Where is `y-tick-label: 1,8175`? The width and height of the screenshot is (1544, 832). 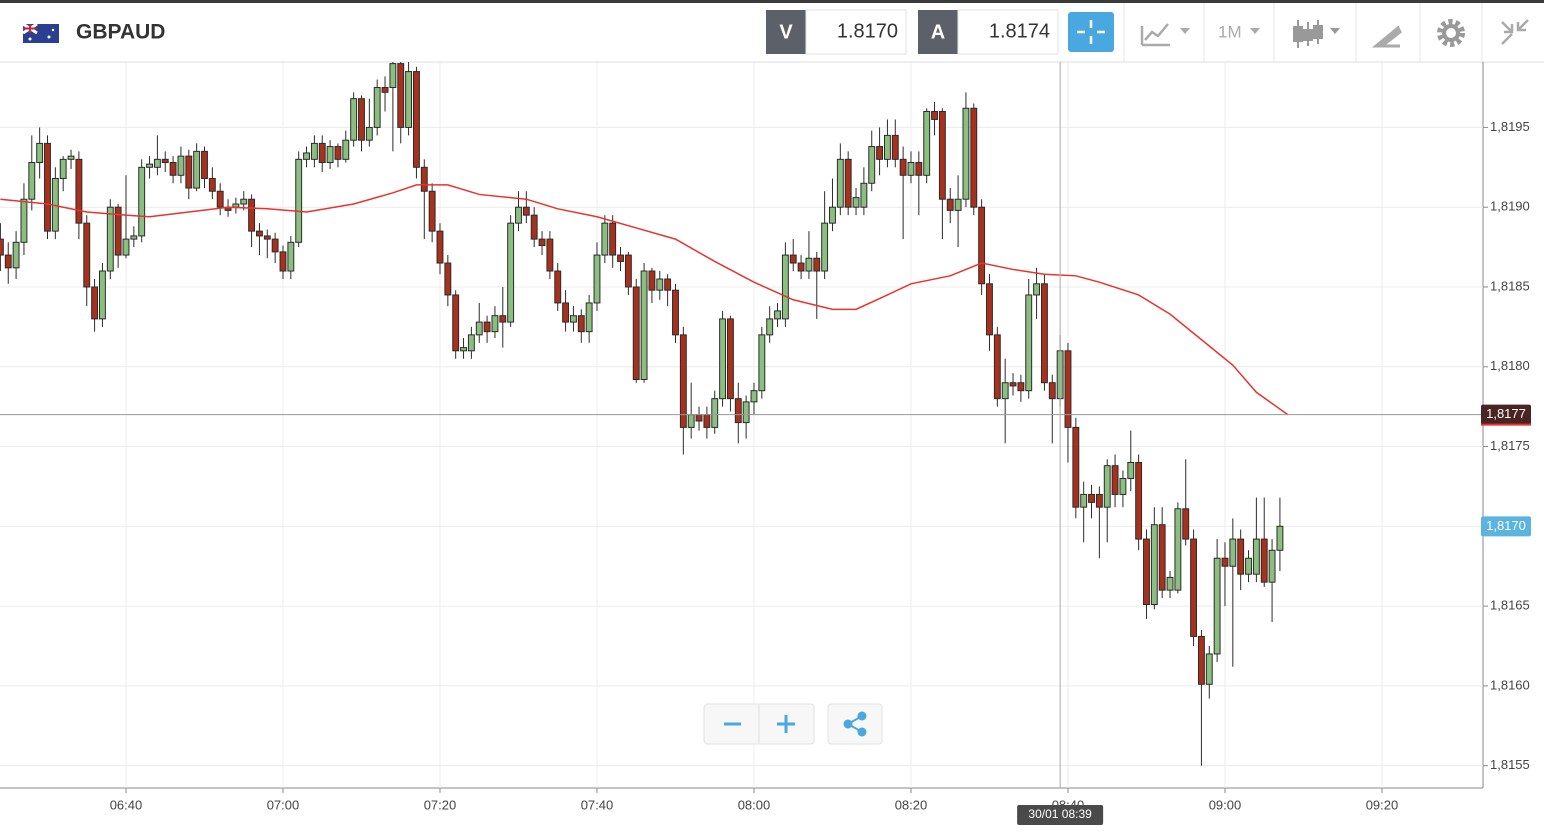 y-tick-label: 1,8175 is located at coordinates (1510, 445).